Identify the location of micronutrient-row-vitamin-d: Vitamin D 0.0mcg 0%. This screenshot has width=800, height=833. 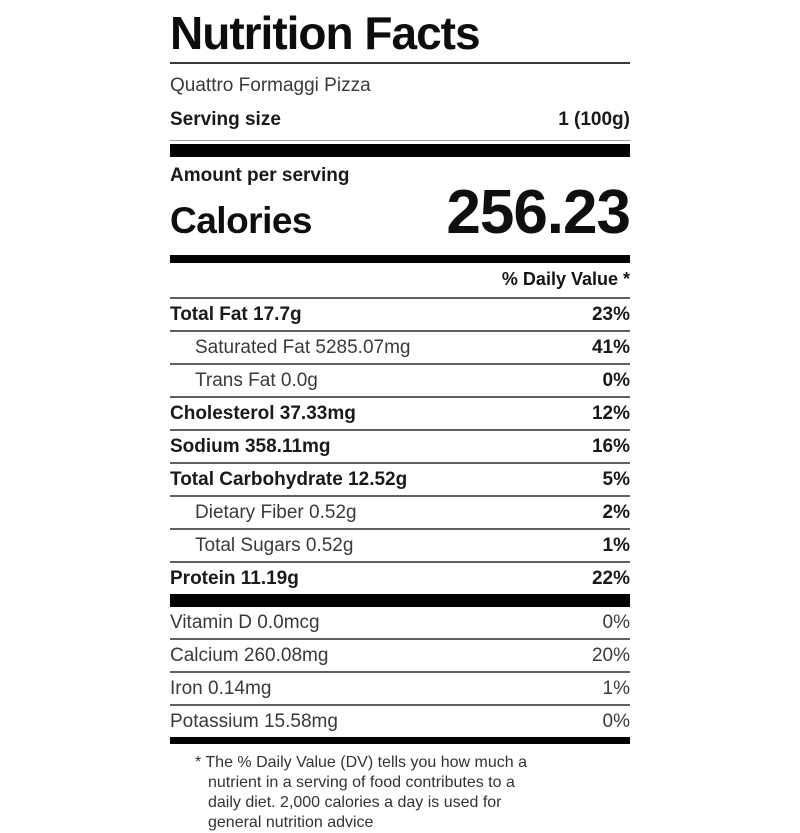
(400, 623).